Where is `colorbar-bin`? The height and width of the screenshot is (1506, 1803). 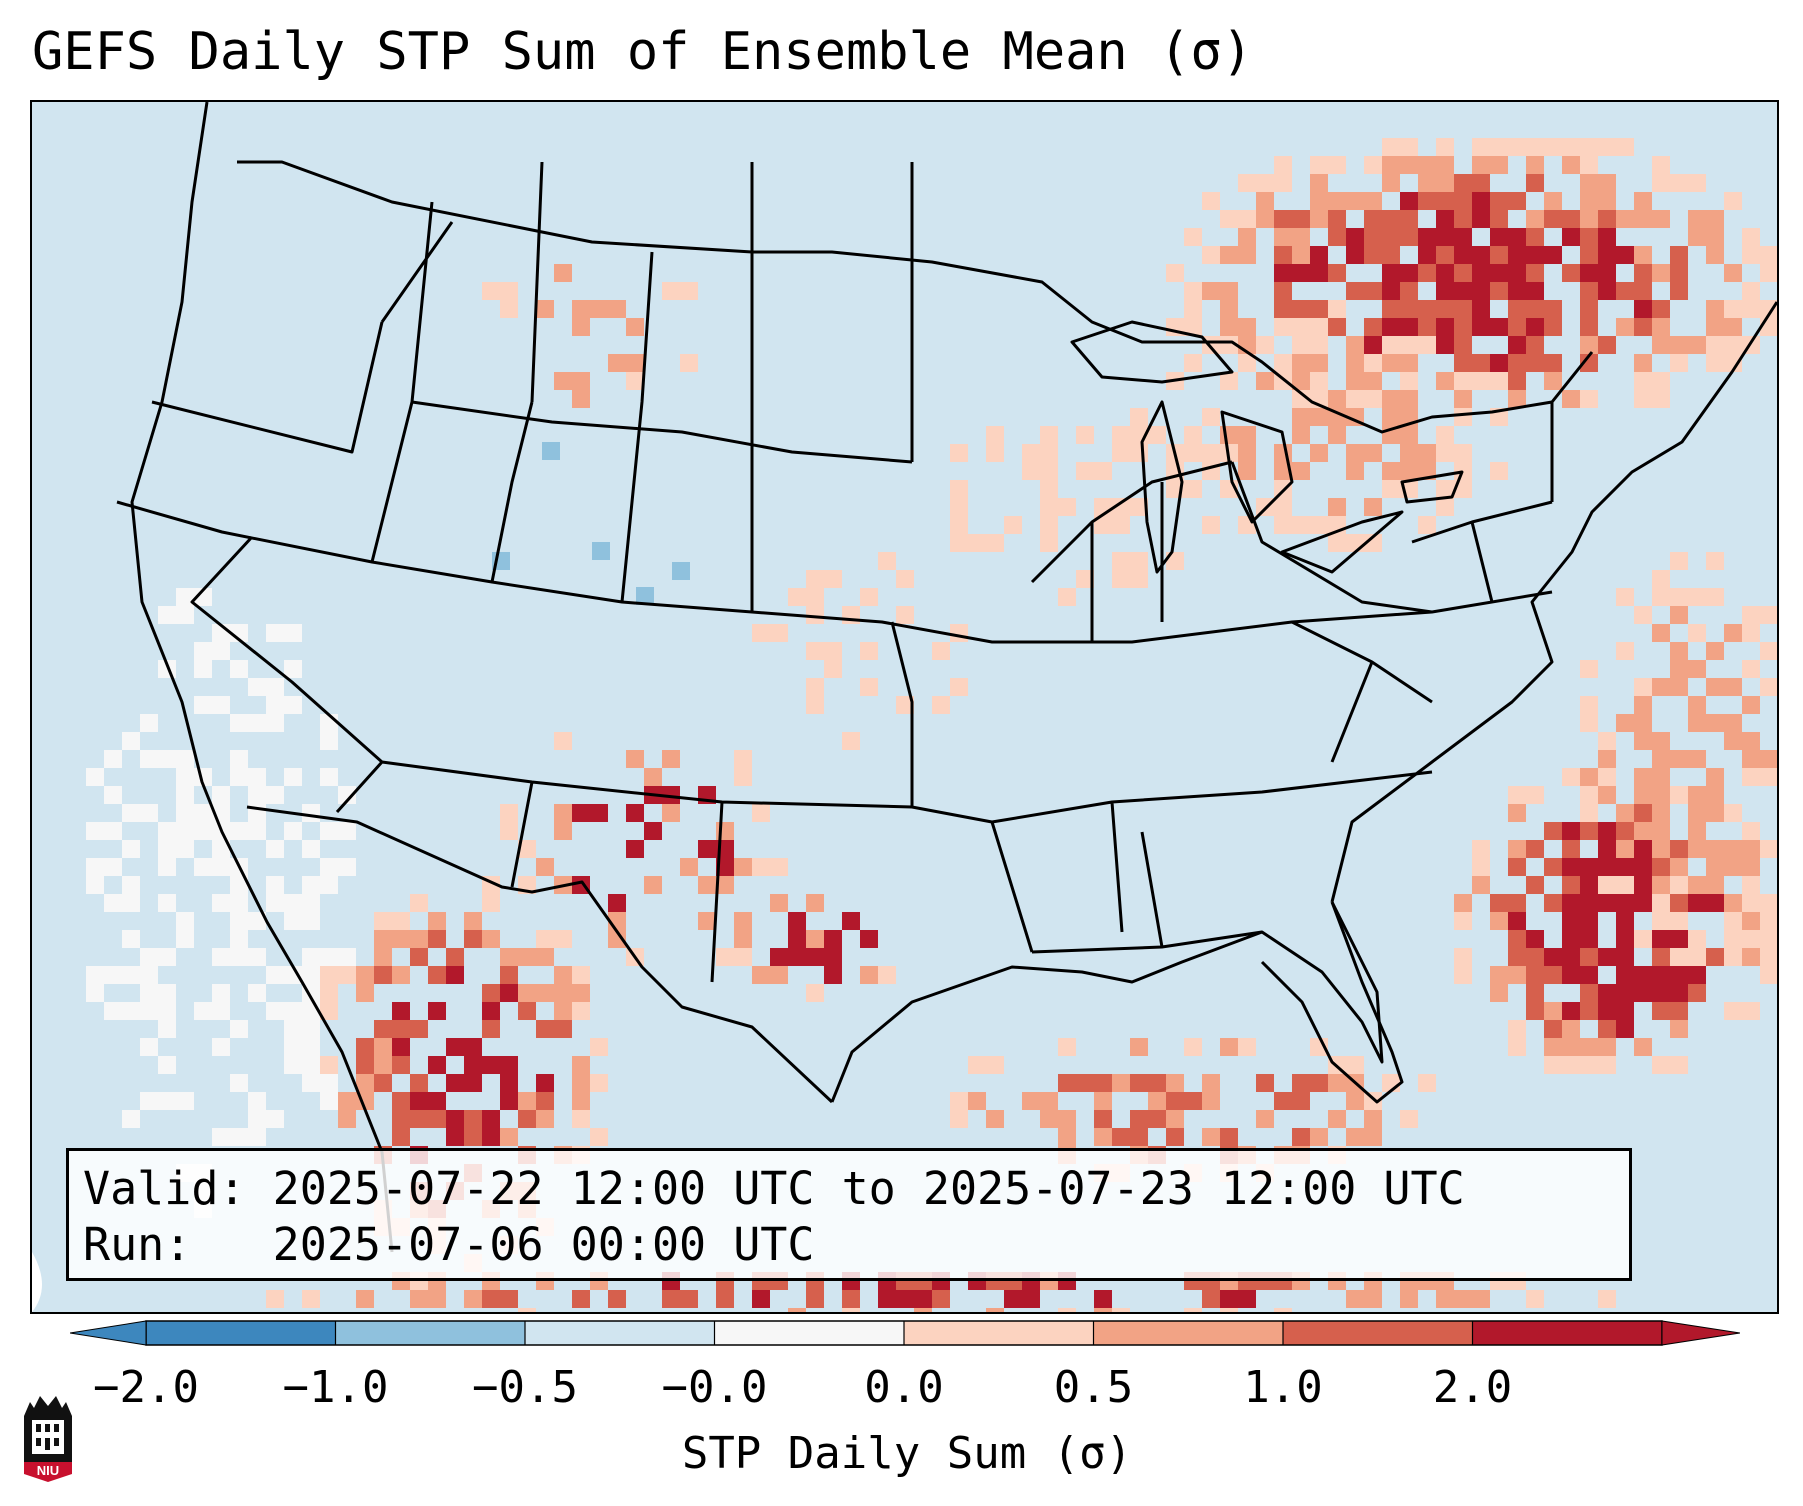 colorbar-bin is located at coordinates (999, 1333).